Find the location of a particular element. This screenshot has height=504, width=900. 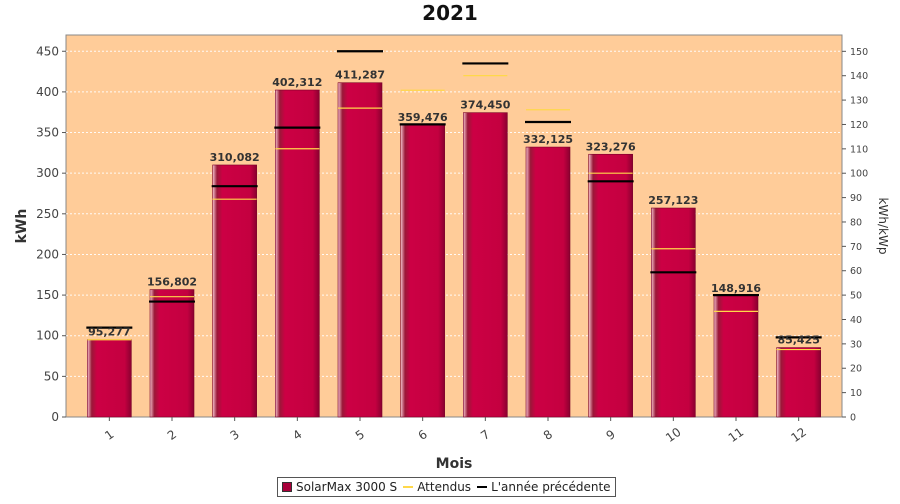

data-label: 332,125 is located at coordinates (548, 139).